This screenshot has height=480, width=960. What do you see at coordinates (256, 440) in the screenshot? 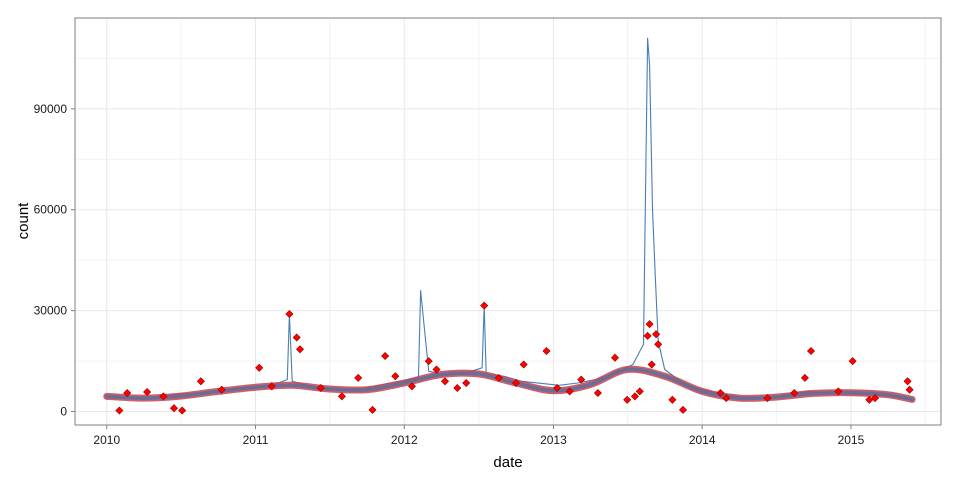
I see `x-tick-label: 2011` at bounding box center [256, 440].